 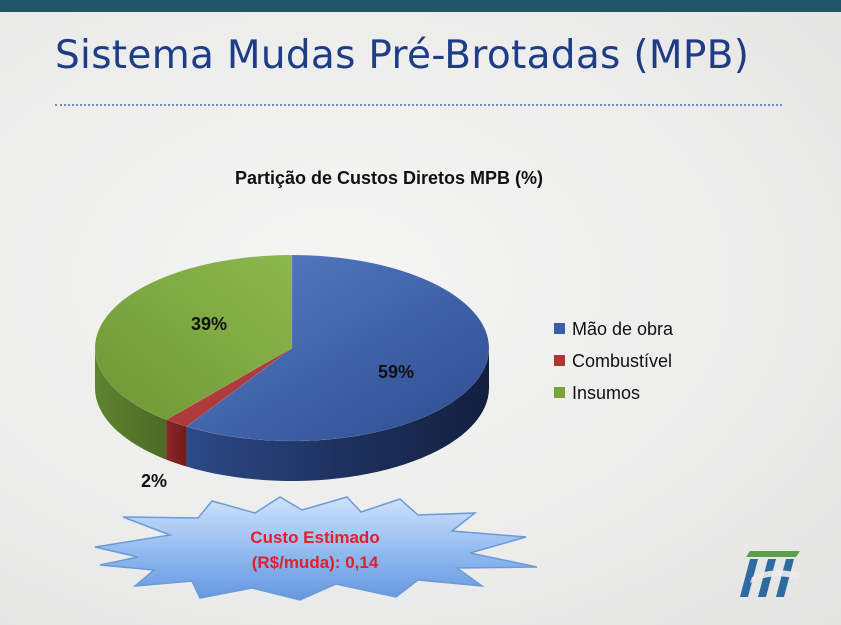 I want to click on pie-top-faces, so click(x=292, y=348).